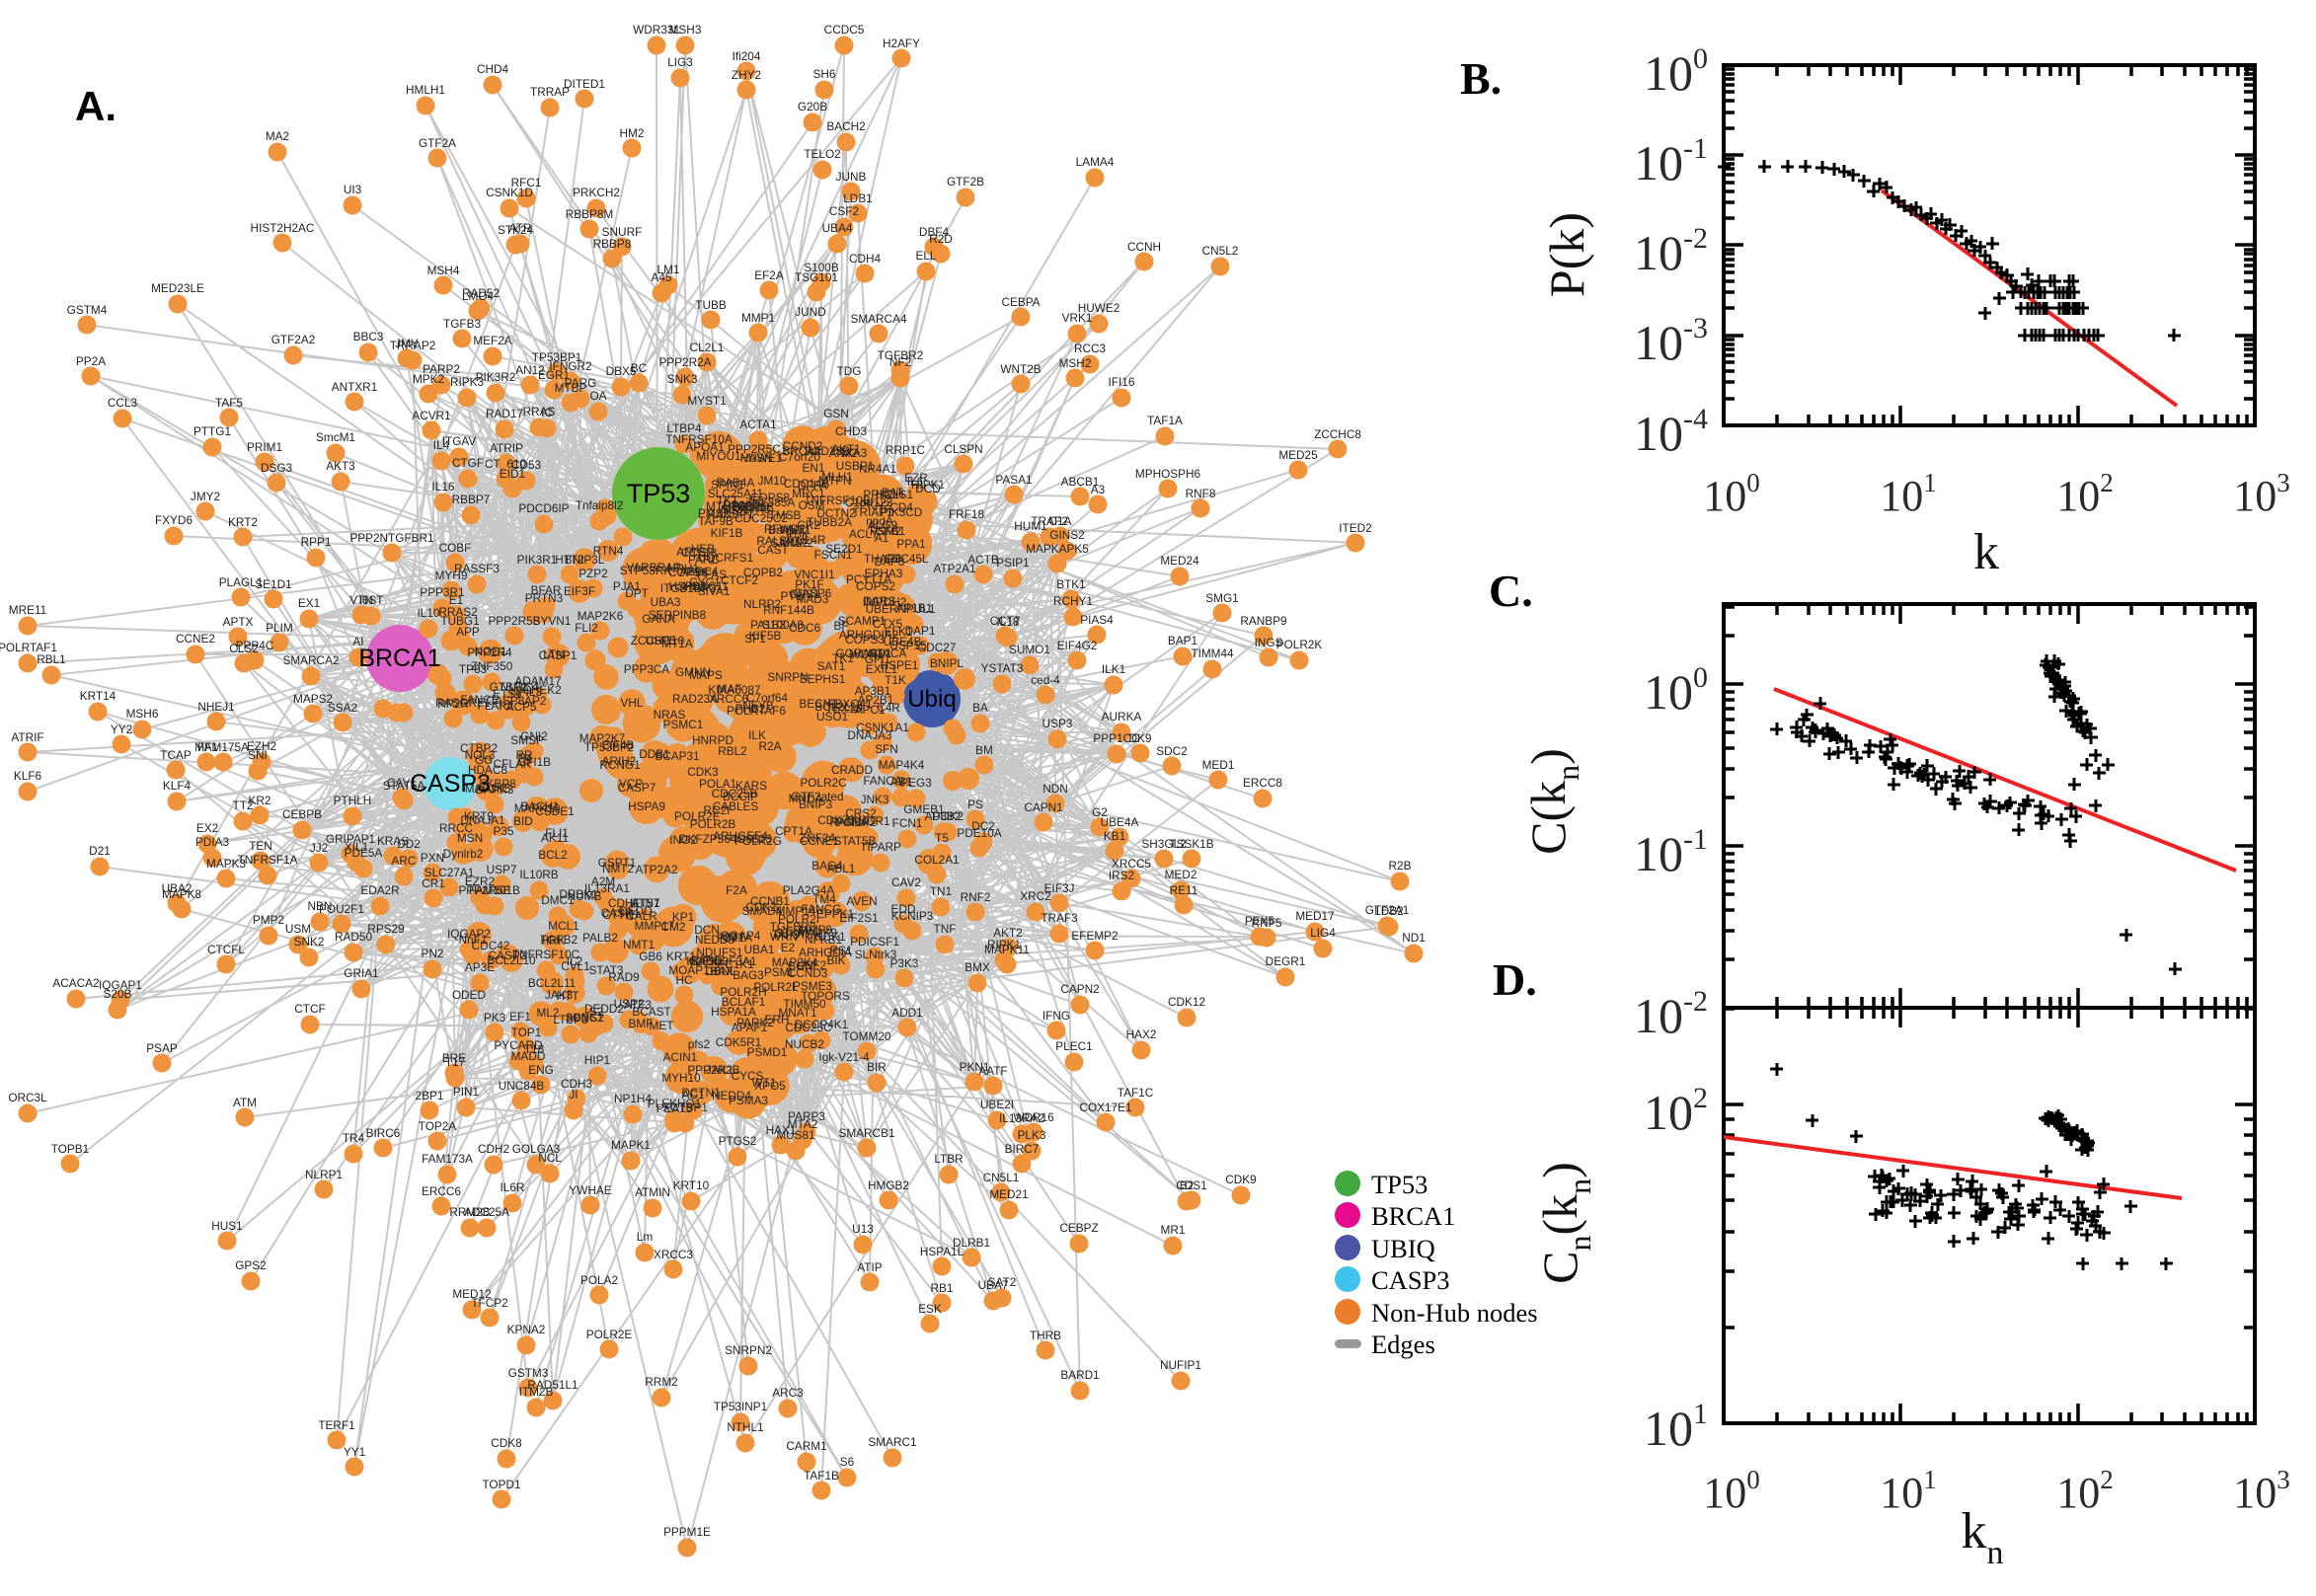  I want to click on svg-text: RNF5, so click(1267, 923).